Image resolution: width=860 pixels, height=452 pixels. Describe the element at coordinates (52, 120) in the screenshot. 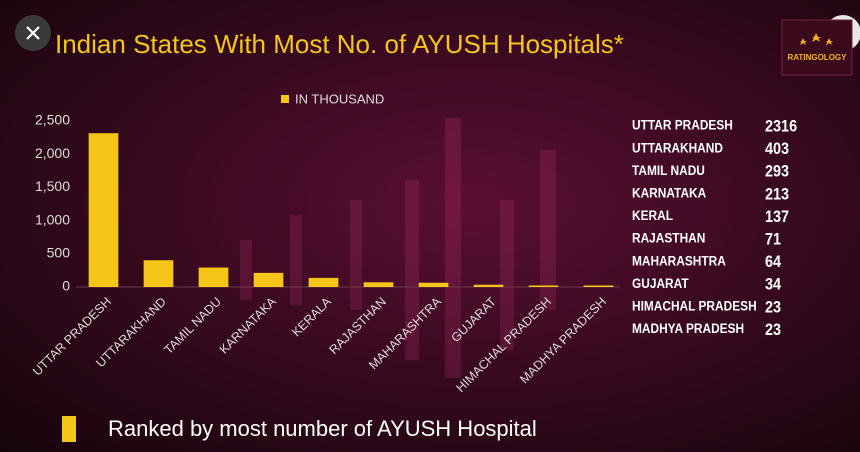

I see `y-tick-label: 2,500` at that location.